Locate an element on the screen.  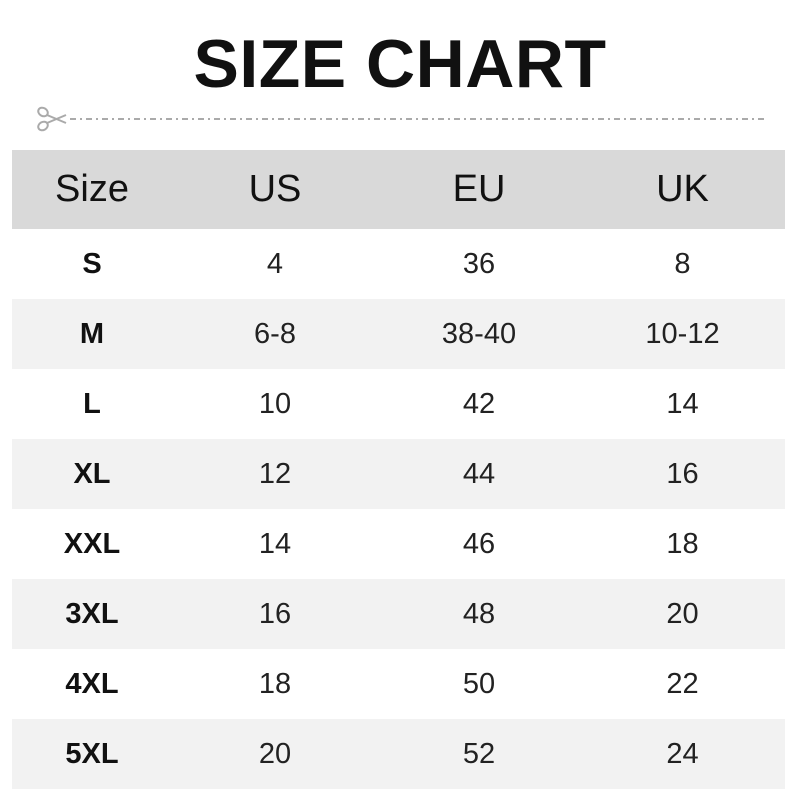
table-header: Size US EU UK is located at coordinates (398, 189).